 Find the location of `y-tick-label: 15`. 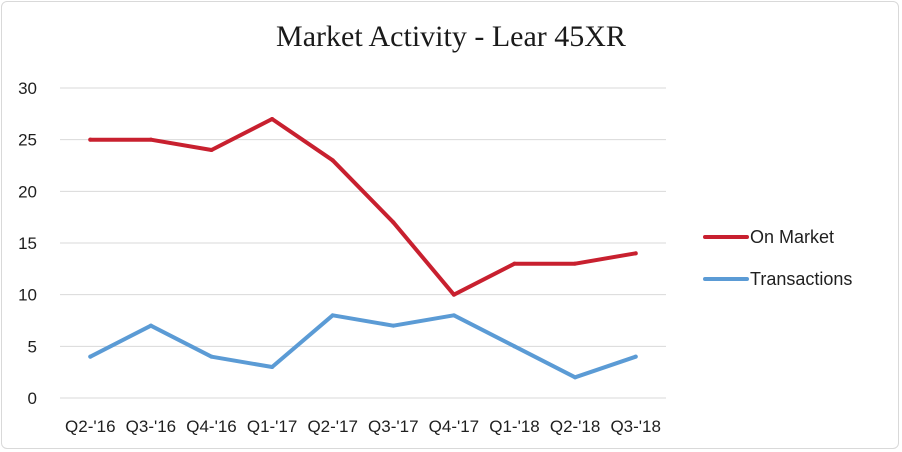

y-tick-label: 15 is located at coordinates (27, 243).